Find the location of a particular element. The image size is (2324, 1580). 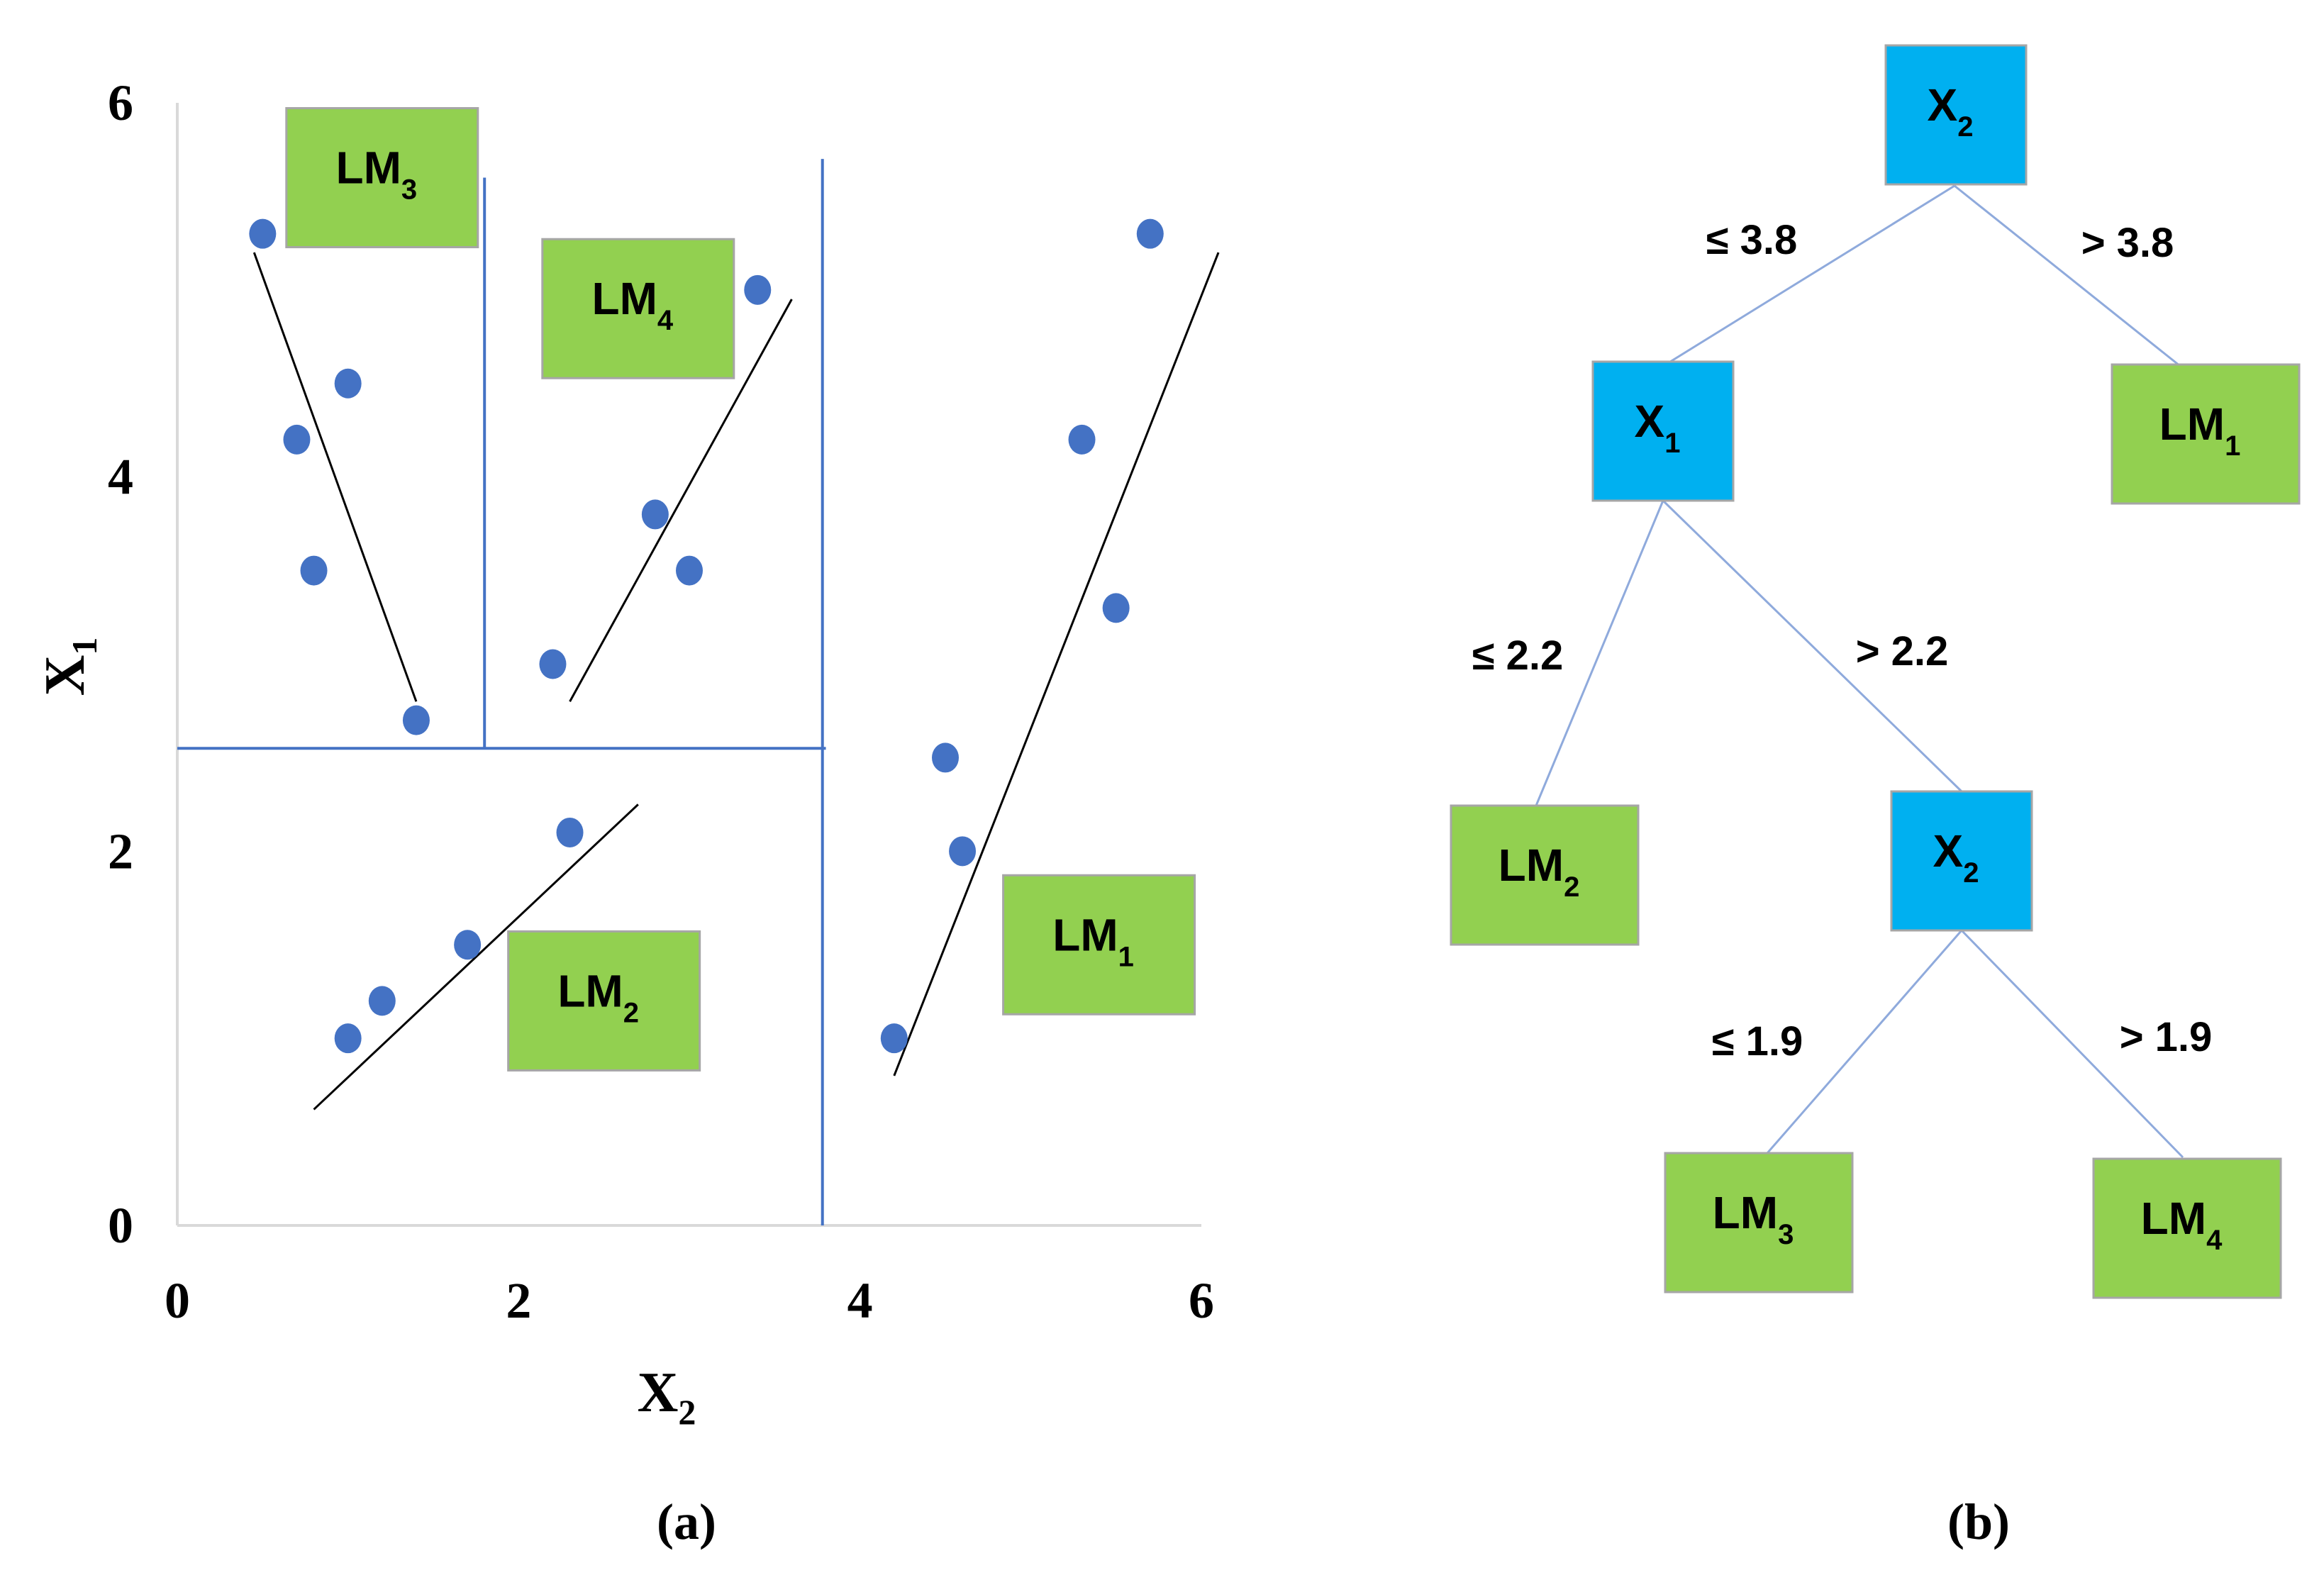

split-node-n1: X1 is located at coordinates (1663, 431).